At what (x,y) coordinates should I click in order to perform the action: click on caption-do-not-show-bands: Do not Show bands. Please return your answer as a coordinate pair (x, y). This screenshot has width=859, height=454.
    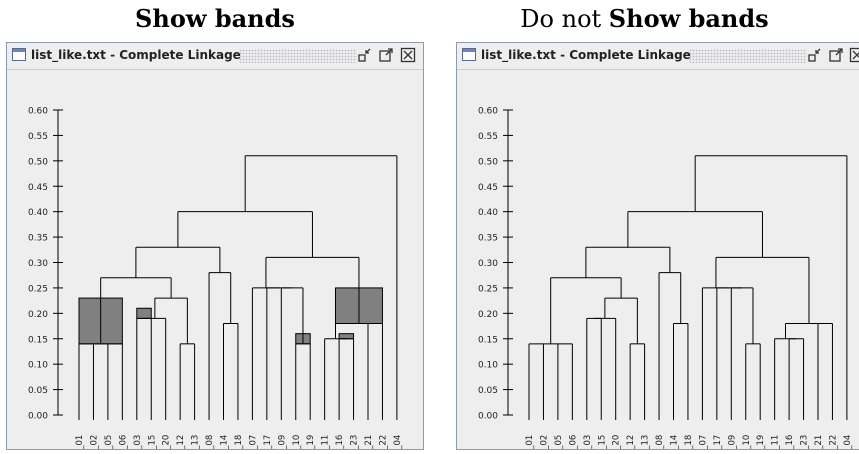
    Looking at the image, I should click on (644, 19).